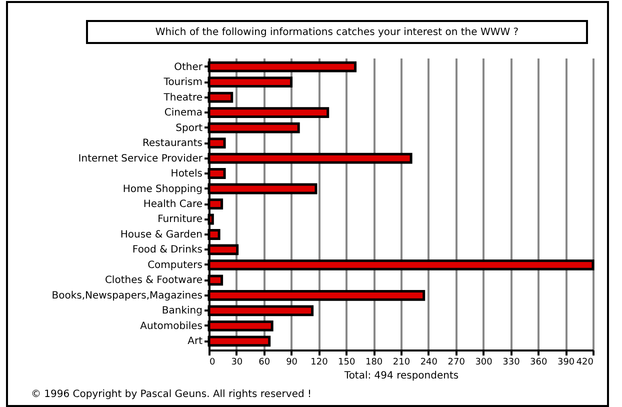  What do you see at coordinates (172, 144) in the screenshot?
I see `y-tick-label: Restaurants` at bounding box center [172, 144].